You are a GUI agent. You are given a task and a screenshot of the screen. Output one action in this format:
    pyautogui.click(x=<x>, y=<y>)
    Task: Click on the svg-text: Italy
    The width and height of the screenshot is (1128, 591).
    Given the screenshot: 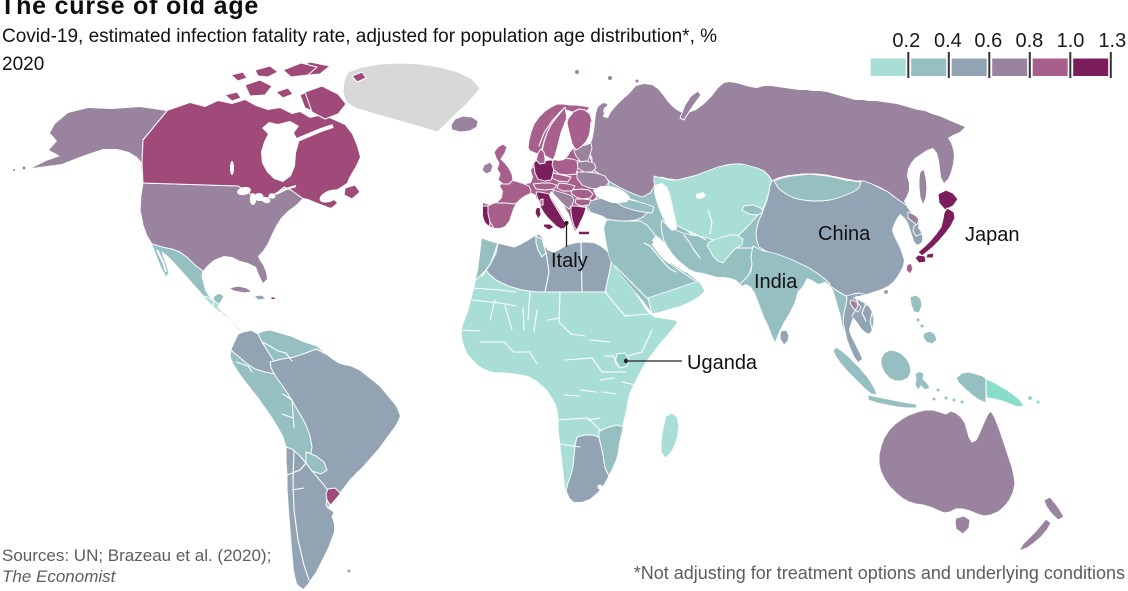 What is the action you would take?
    pyautogui.click(x=569, y=261)
    